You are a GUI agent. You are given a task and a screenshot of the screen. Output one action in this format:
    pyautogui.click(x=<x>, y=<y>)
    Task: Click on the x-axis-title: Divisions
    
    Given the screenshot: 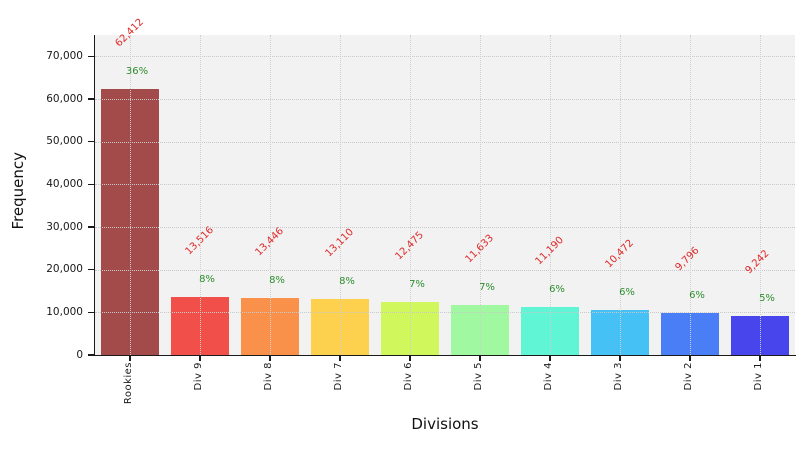 What is the action you would take?
    pyautogui.click(x=445, y=424)
    